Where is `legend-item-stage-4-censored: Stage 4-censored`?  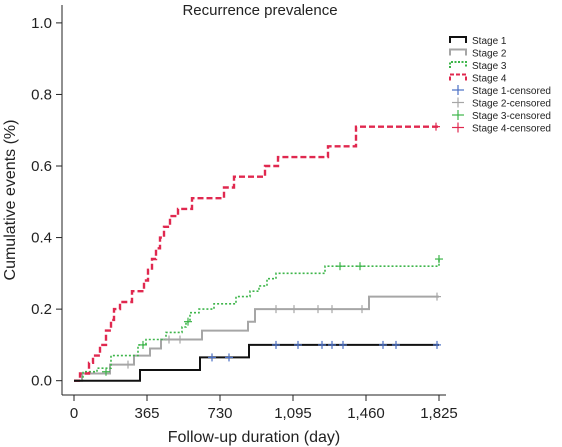
legend-item-stage-4-censored: Stage 4-censored is located at coordinates (501, 128).